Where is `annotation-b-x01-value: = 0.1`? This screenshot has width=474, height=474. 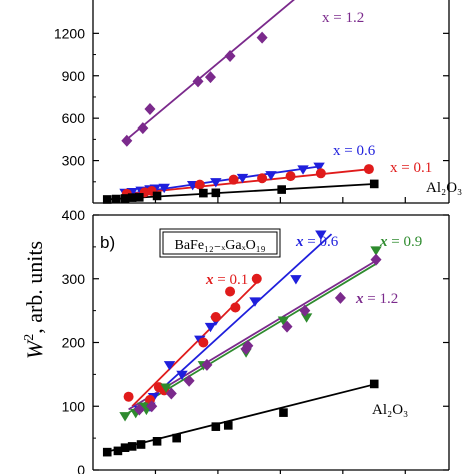
annotation-b-x01-value: = 0.1 is located at coordinates (232, 280).